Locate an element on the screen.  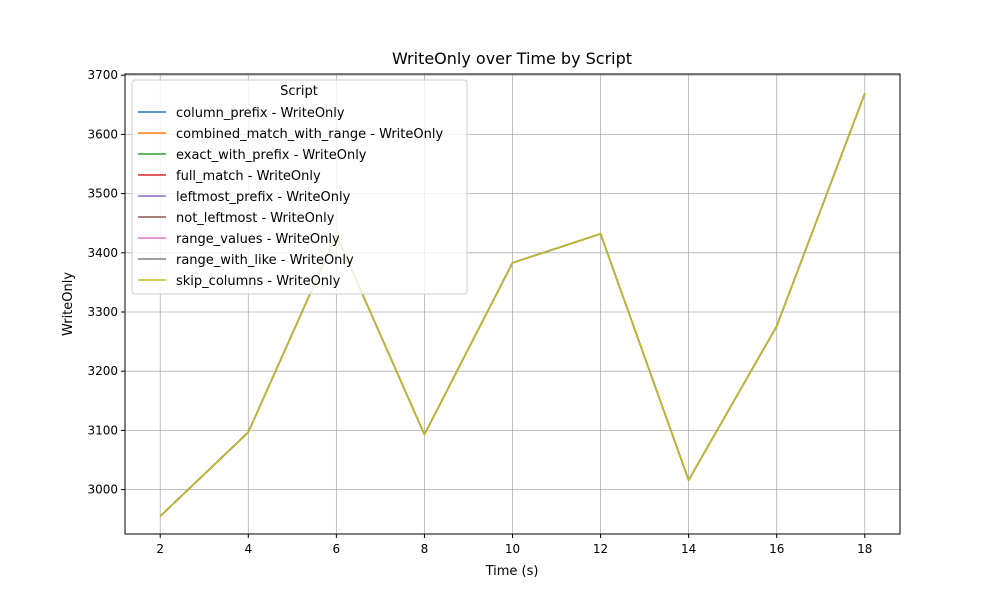
legend-entry-label: column_prefix - WriteOnly is located at coordinates (260, 113).